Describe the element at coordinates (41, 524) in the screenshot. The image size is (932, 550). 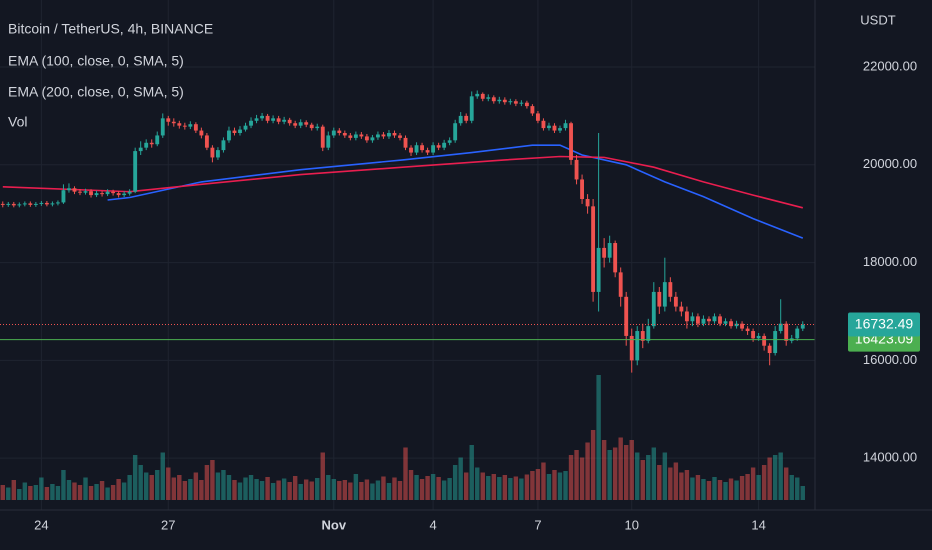
I see `x-tick-label: 24` at that location.